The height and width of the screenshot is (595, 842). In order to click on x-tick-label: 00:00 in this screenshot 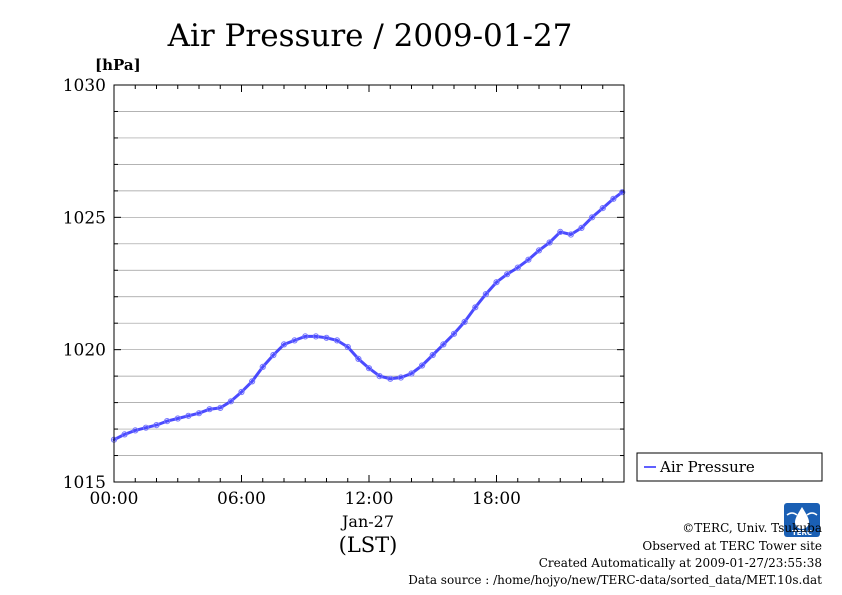, I will do `click(114, 499)`.